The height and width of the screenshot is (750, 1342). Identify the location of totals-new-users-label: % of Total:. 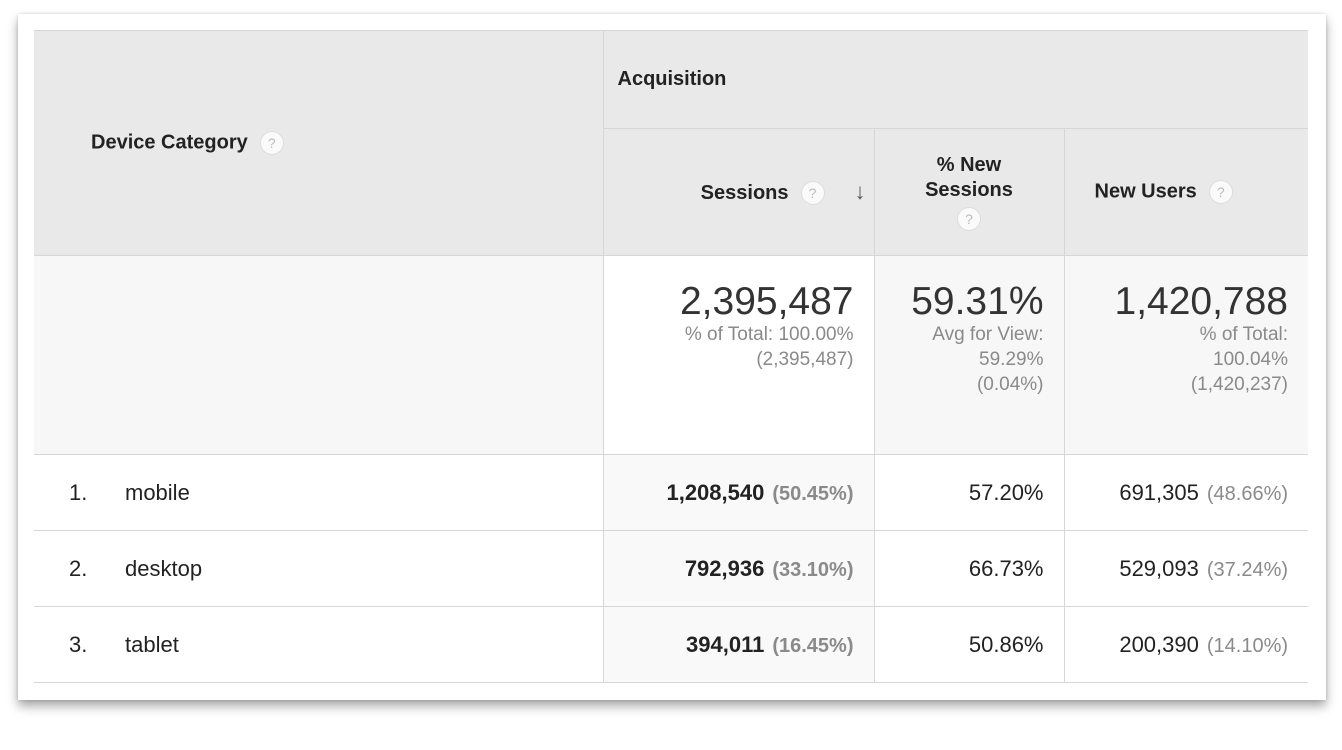
(1244, 334).